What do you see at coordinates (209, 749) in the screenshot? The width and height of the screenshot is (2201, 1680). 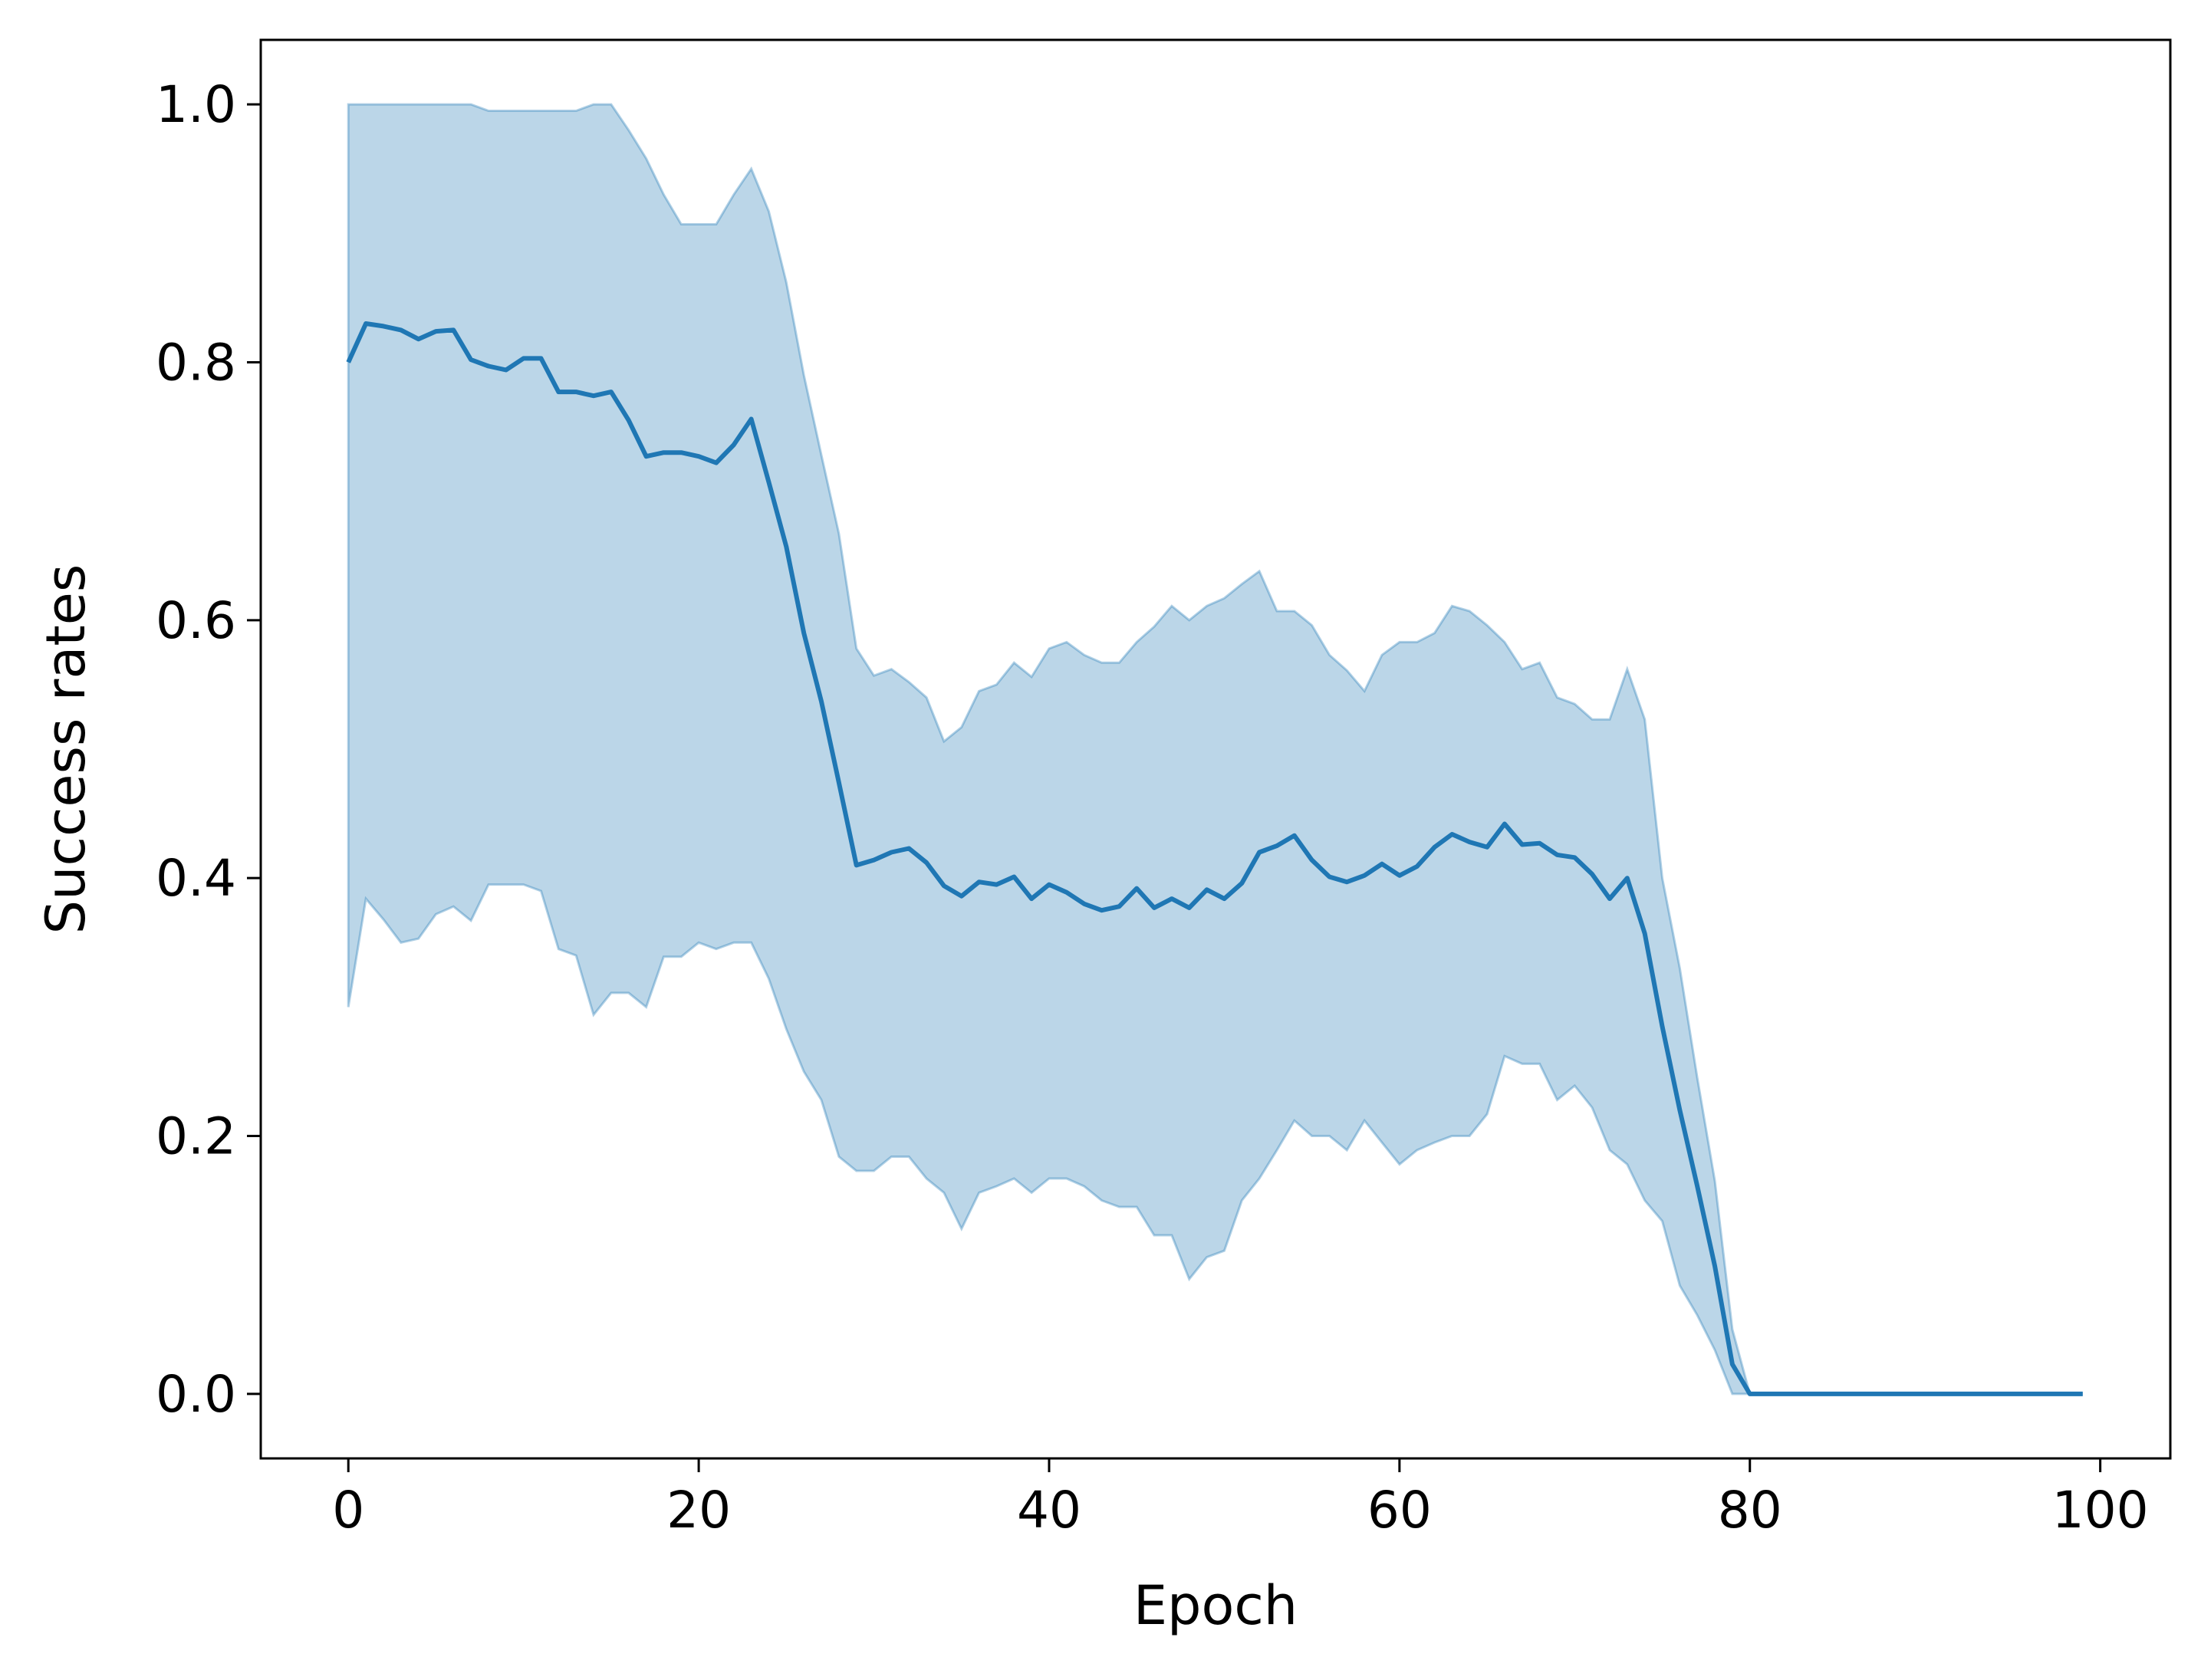 I see `y-axis-ticks: 0.0 0.2 0.4 0.6 0.8 1.0` at bounding box center [209, 749].